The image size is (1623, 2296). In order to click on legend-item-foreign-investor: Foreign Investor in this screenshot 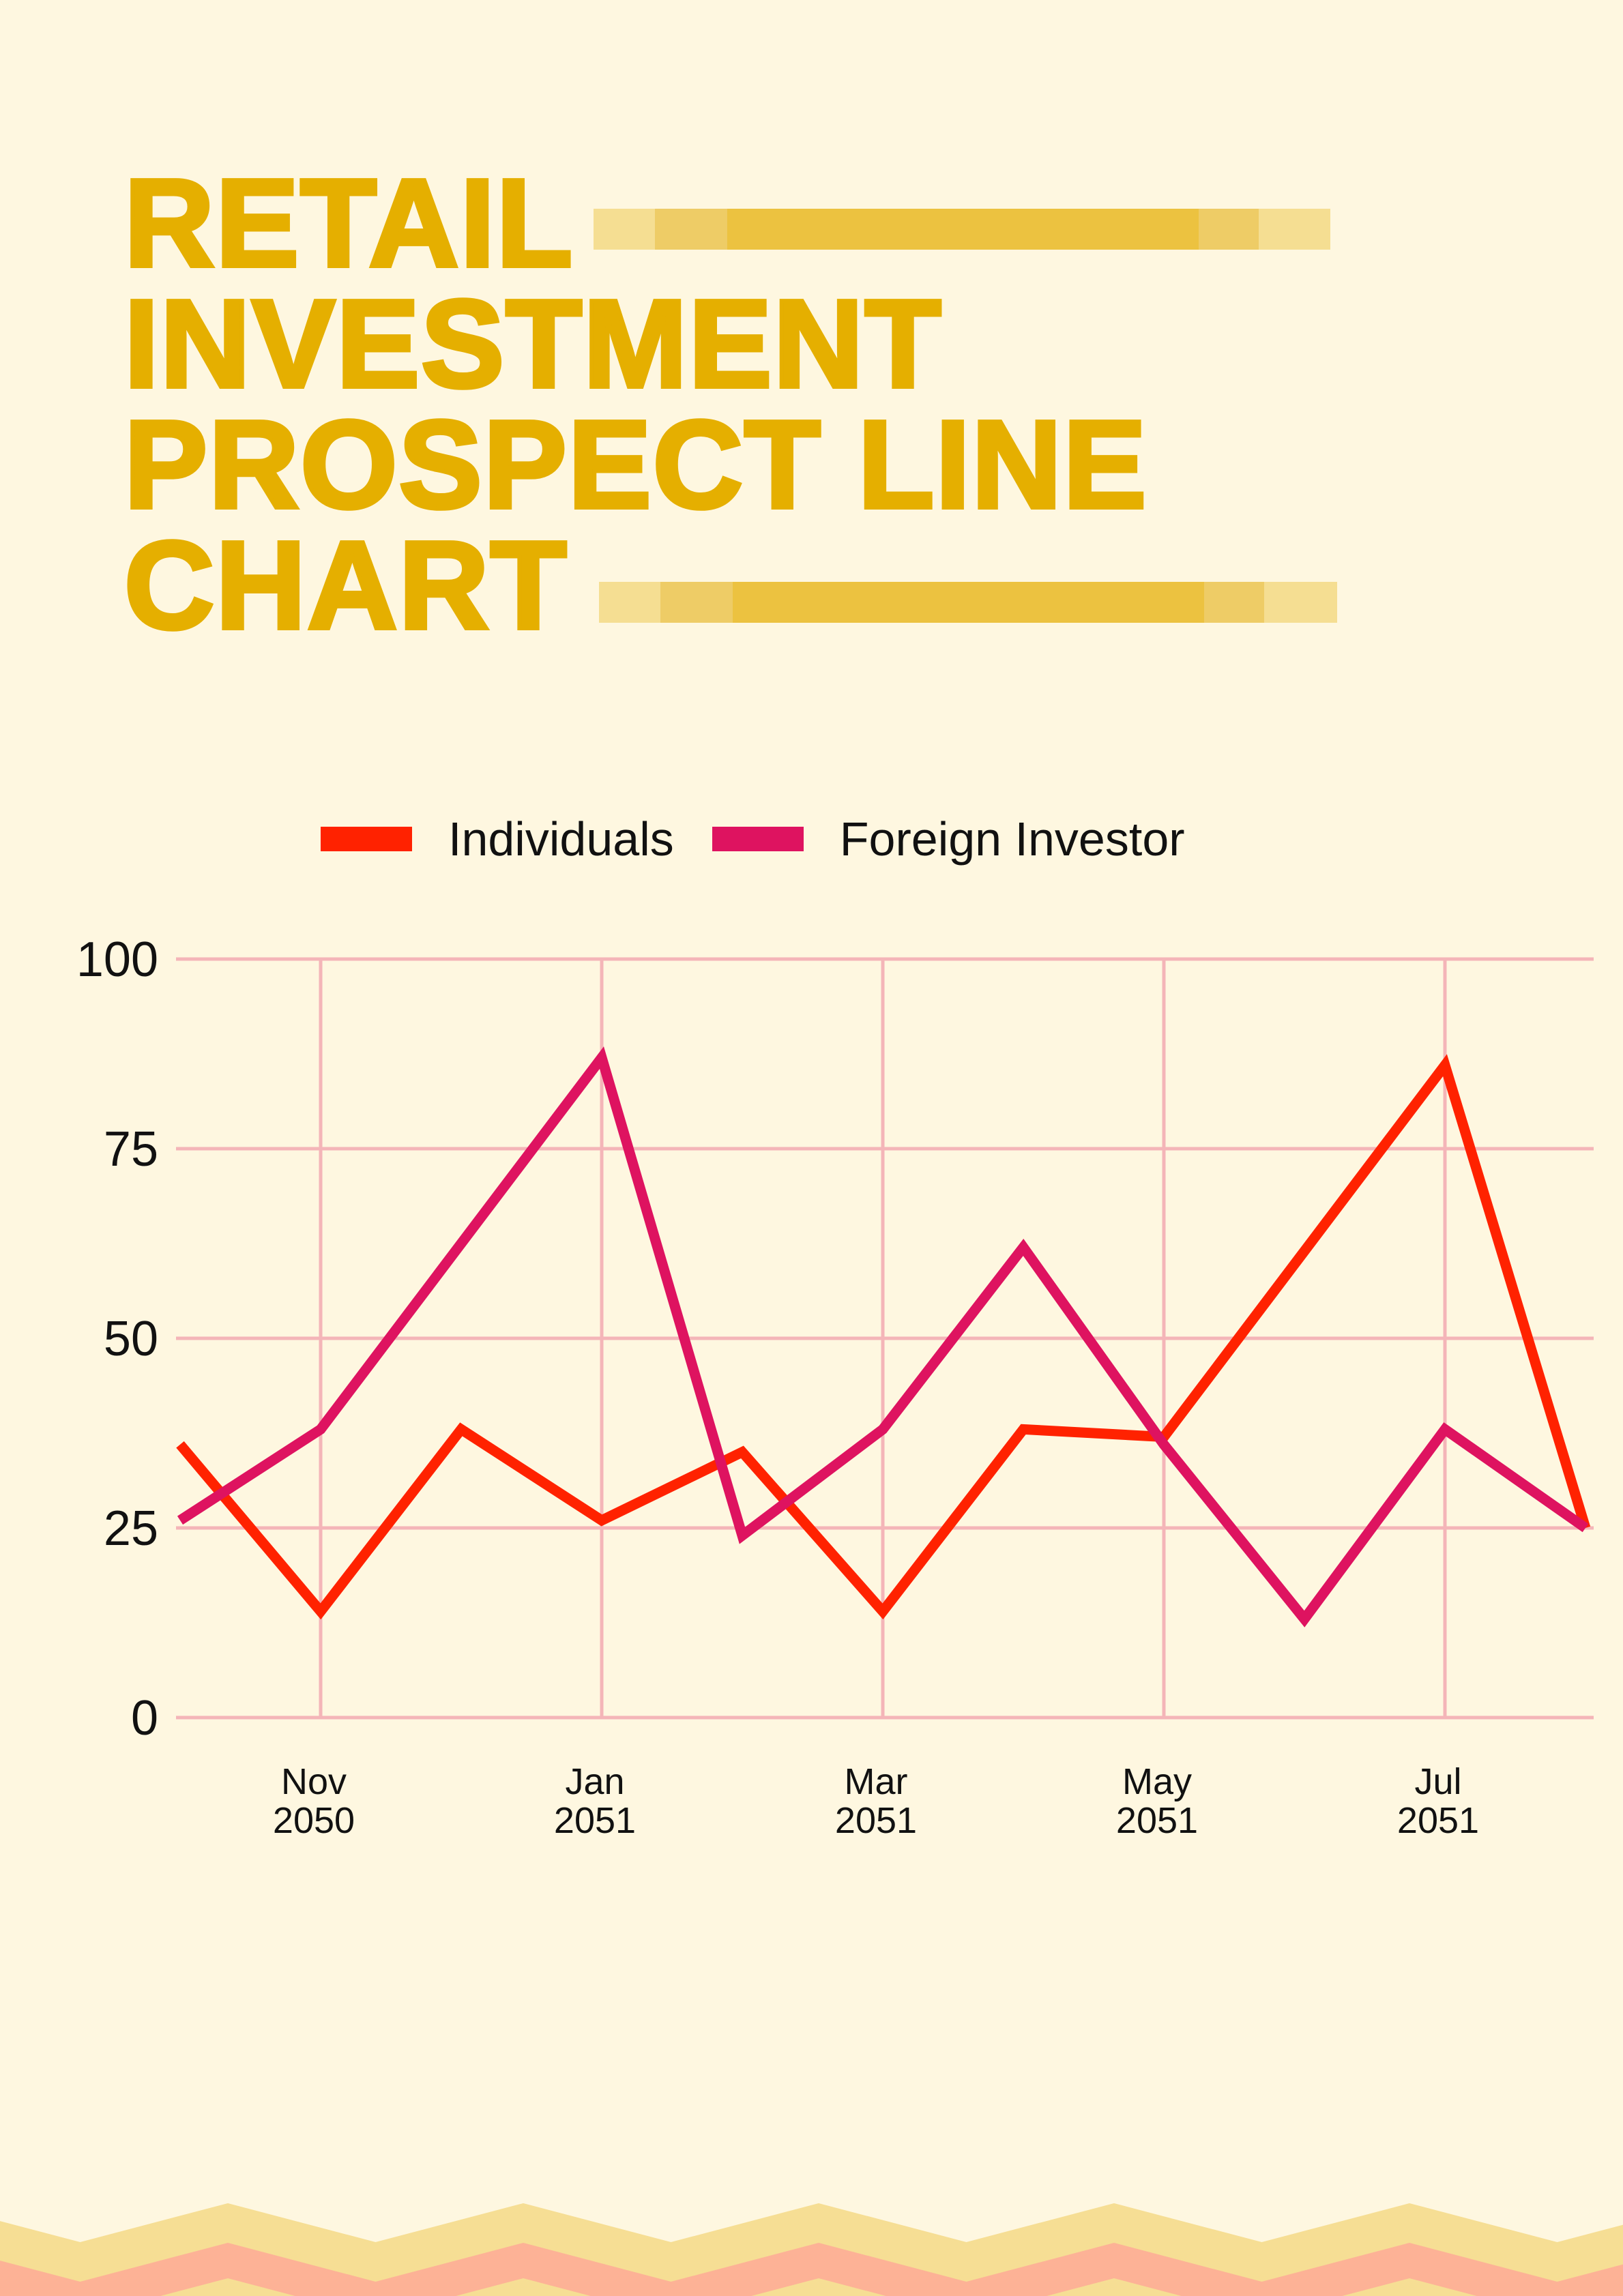, I will do `click(948, 839)`.